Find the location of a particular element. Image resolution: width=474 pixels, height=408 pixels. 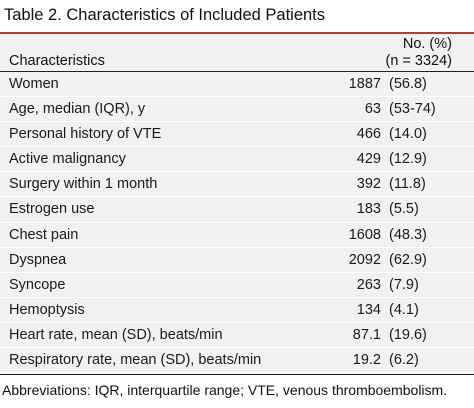

table-row: Chest pain 1608 (48.3) is located at coordinates (237, 235).